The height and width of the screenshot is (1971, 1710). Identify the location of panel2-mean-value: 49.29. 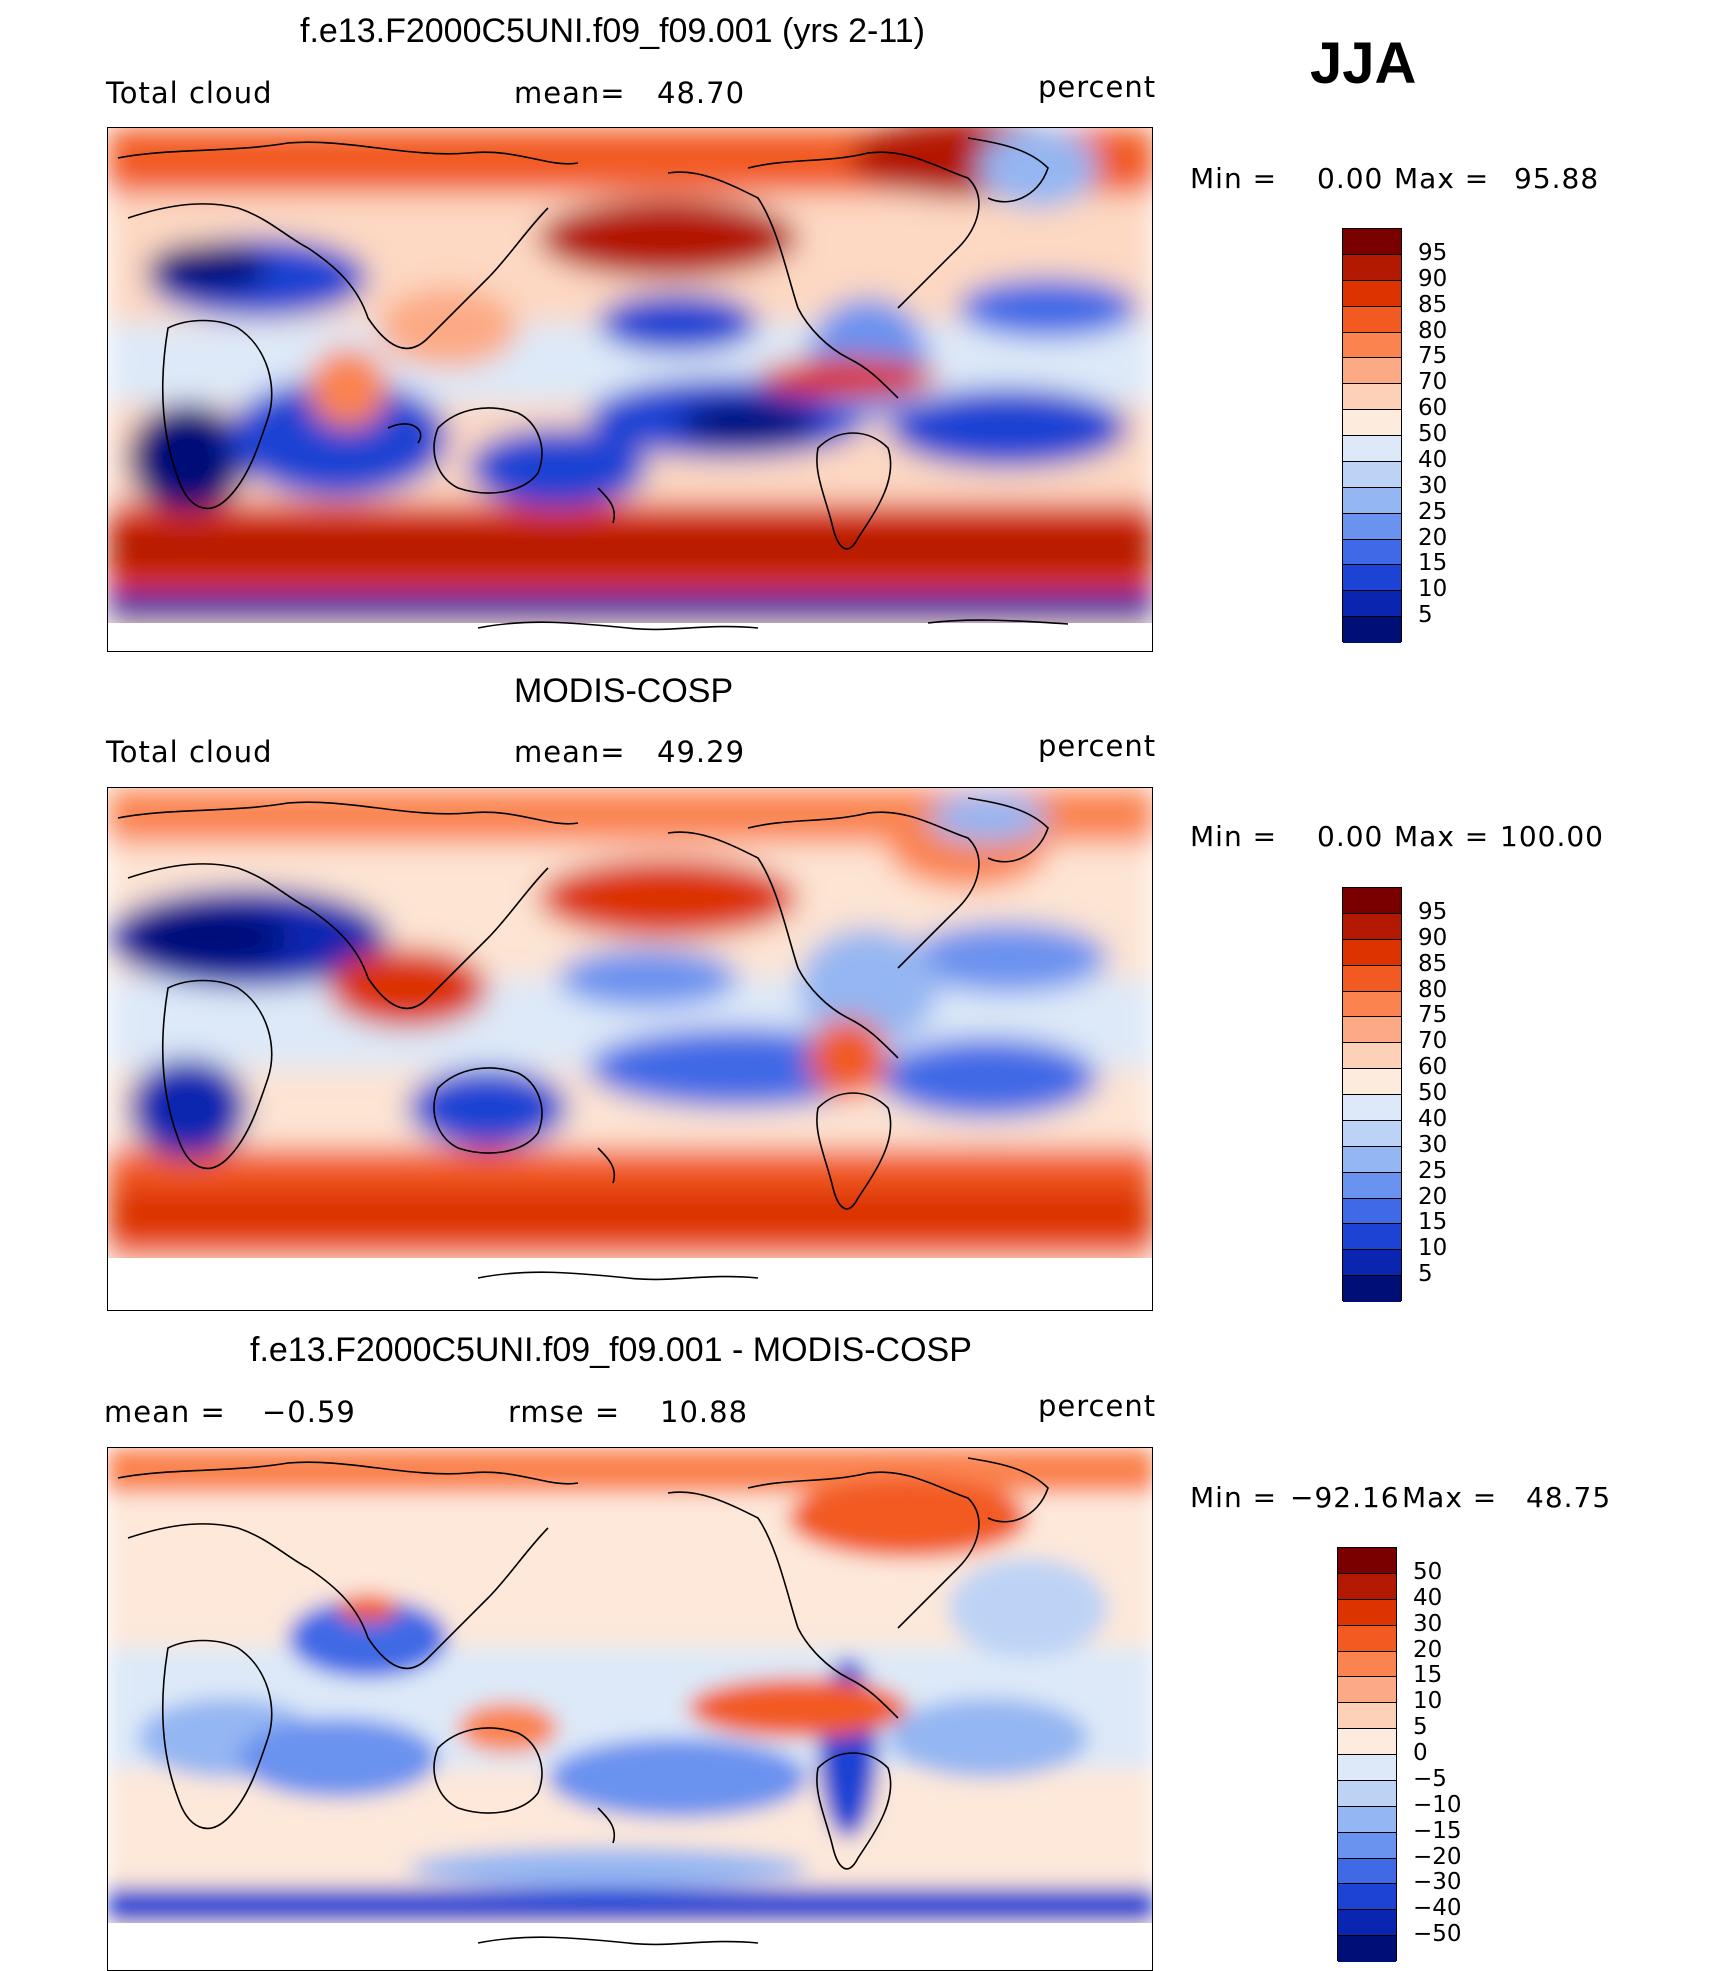
(701, 752).